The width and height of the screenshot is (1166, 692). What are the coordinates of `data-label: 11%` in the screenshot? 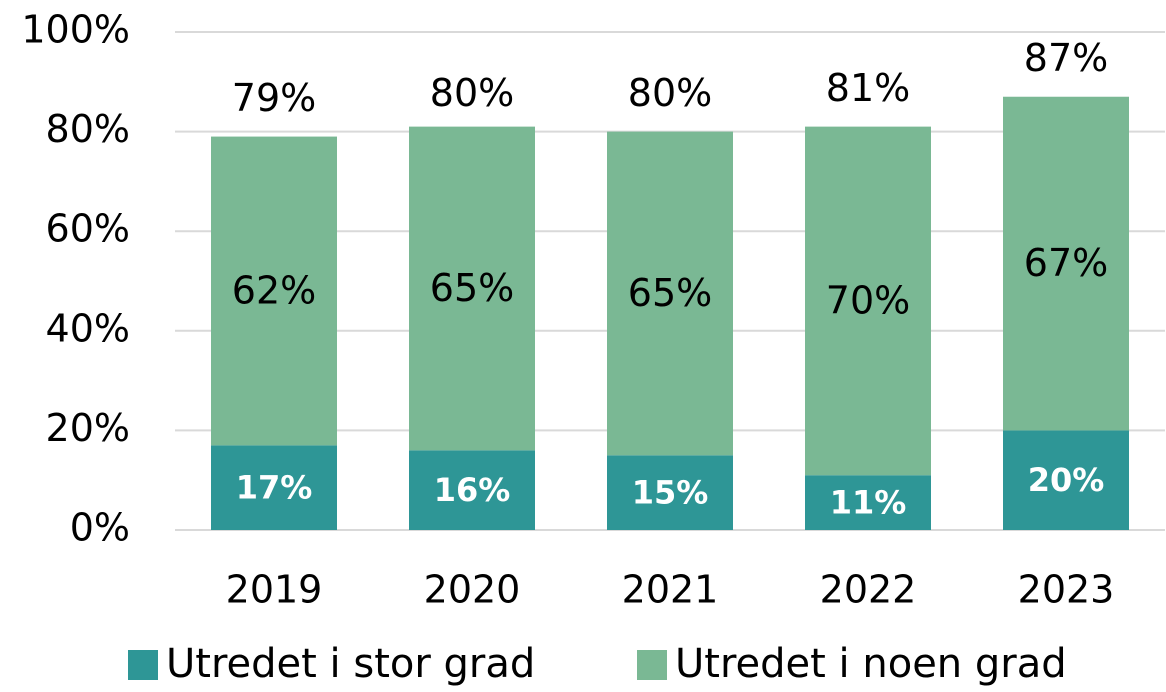 It's located at (868, 503).